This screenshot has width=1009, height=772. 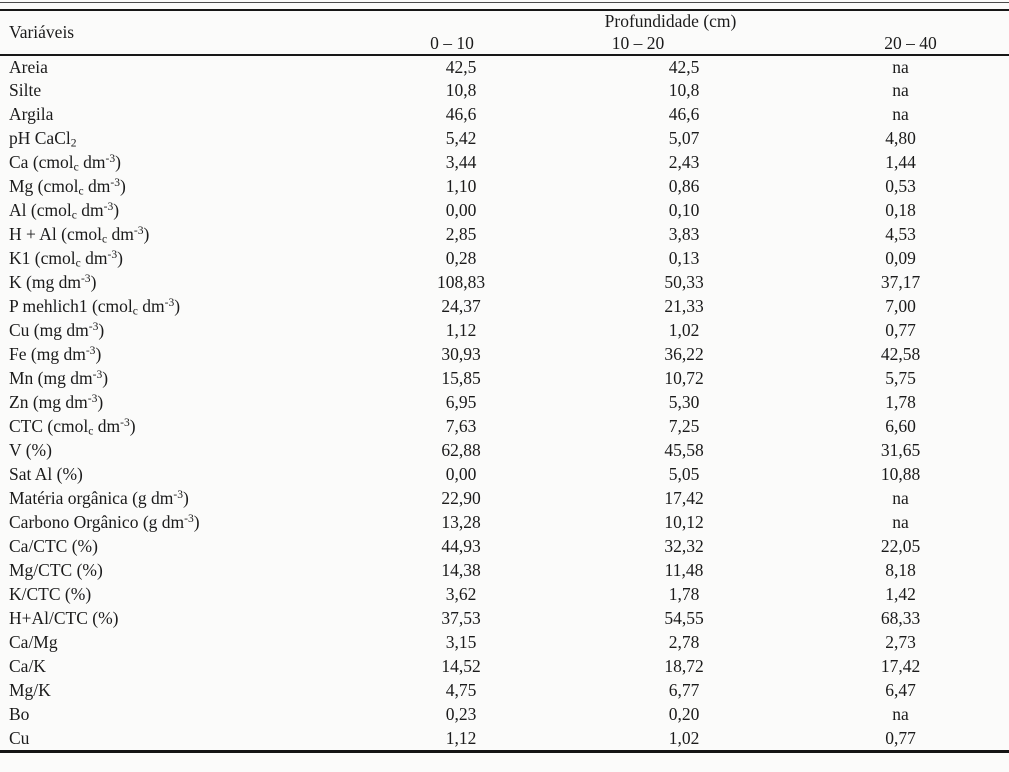 I want to click on row-value: 44,93, so click(x=461, y=546).